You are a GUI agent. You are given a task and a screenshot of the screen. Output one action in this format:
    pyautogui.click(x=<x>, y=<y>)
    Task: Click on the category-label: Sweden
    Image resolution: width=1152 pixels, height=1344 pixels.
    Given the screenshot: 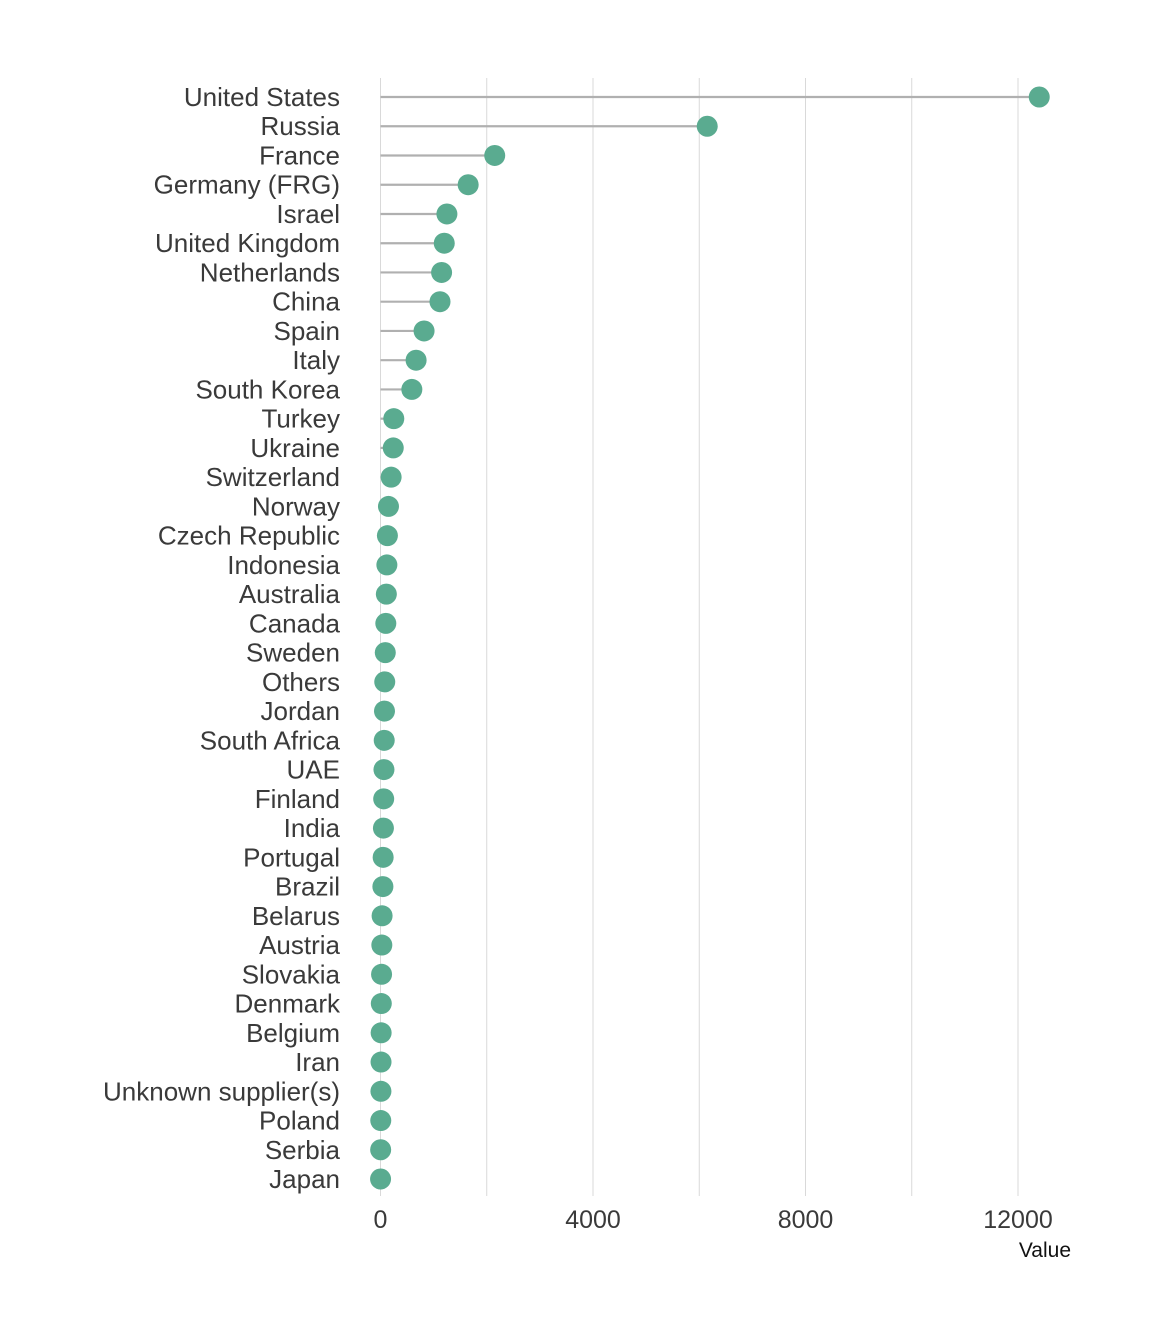 What is the action you would take?
    pyautogui.click(x=293, y=653)
    